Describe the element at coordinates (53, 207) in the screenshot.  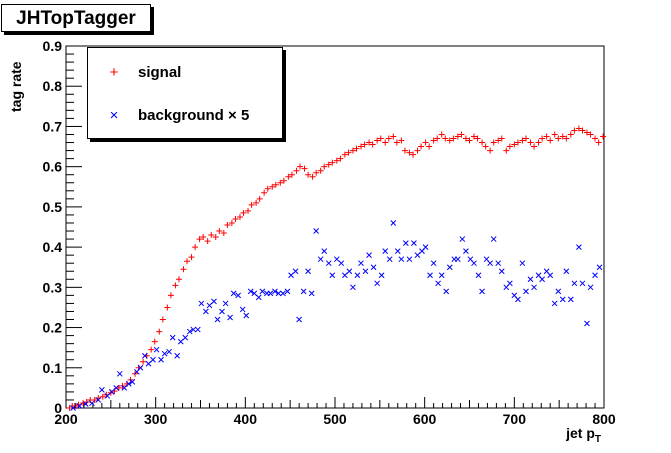
I see `y-tick-label: 0.5` at that location.